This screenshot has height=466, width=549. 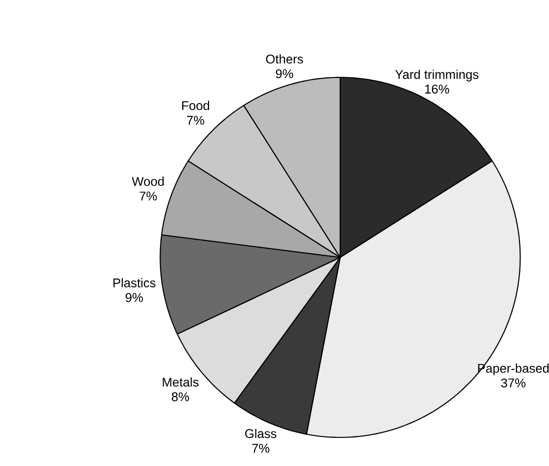 I want to click on slice-label: Glass, so click(x=260, y=433).